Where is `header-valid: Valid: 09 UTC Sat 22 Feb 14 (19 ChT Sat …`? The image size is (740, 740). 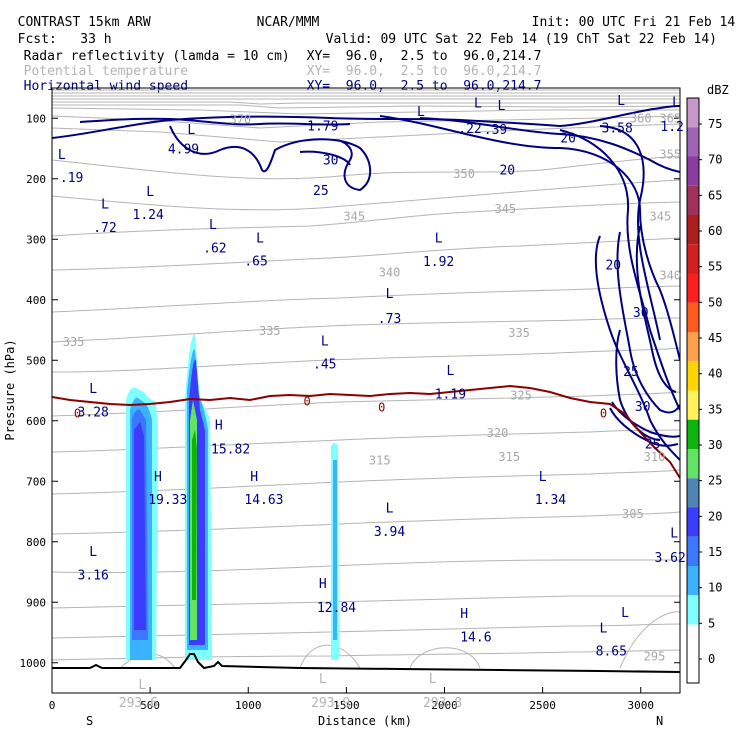 header-valid: Valid: 09 UTC Sat 22 Feb 14 (19 ChT Sat … is located at coordinates (513, 33).